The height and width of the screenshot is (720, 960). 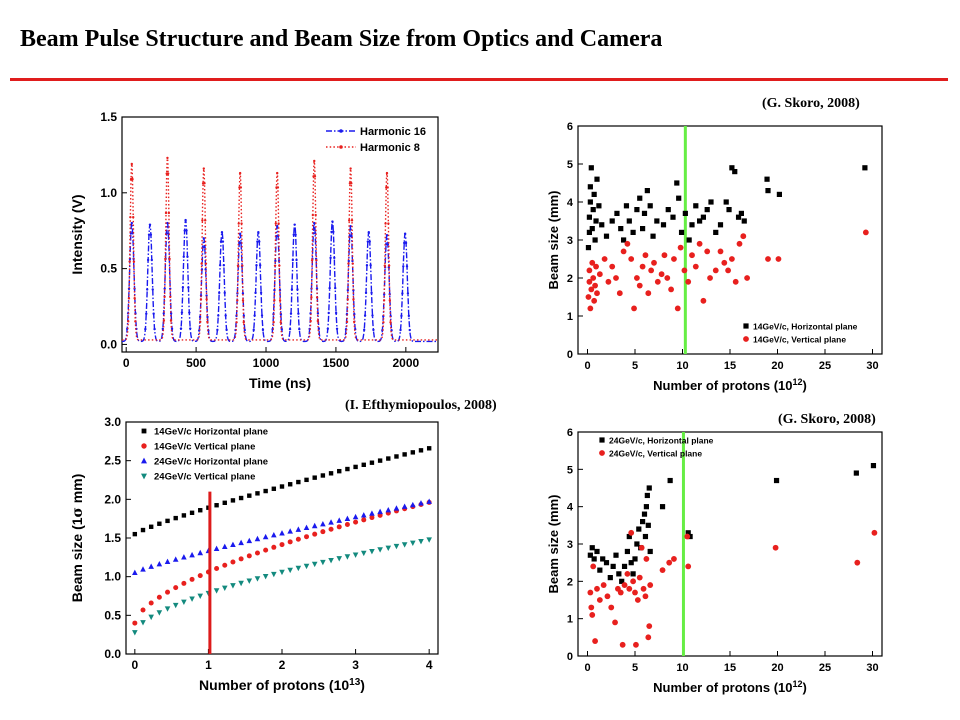 I want to click on x-tick-label: 20, so click(x=777, y=366).